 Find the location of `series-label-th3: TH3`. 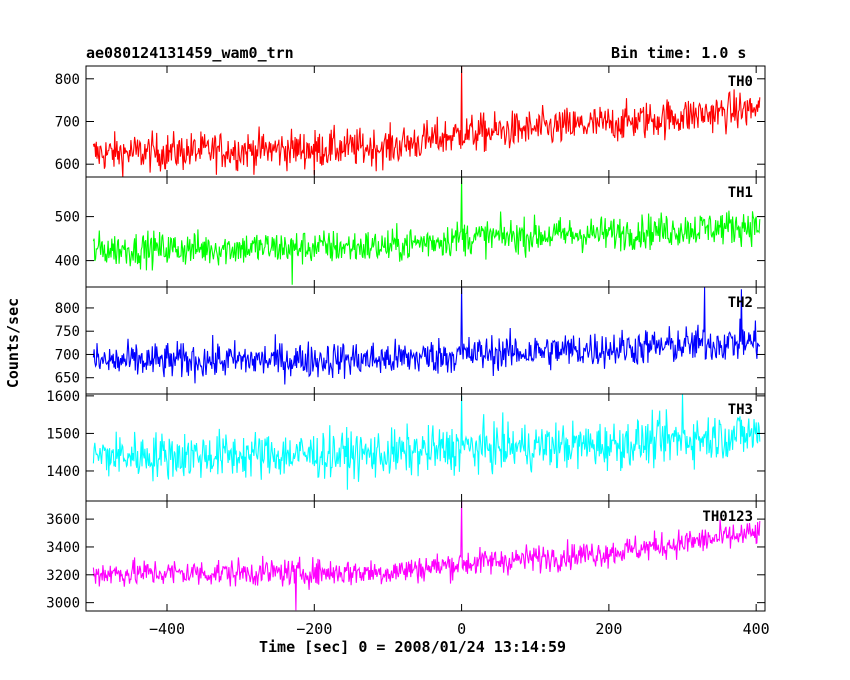

series-label-th3: TH3 is located at coordinates (740, 410).